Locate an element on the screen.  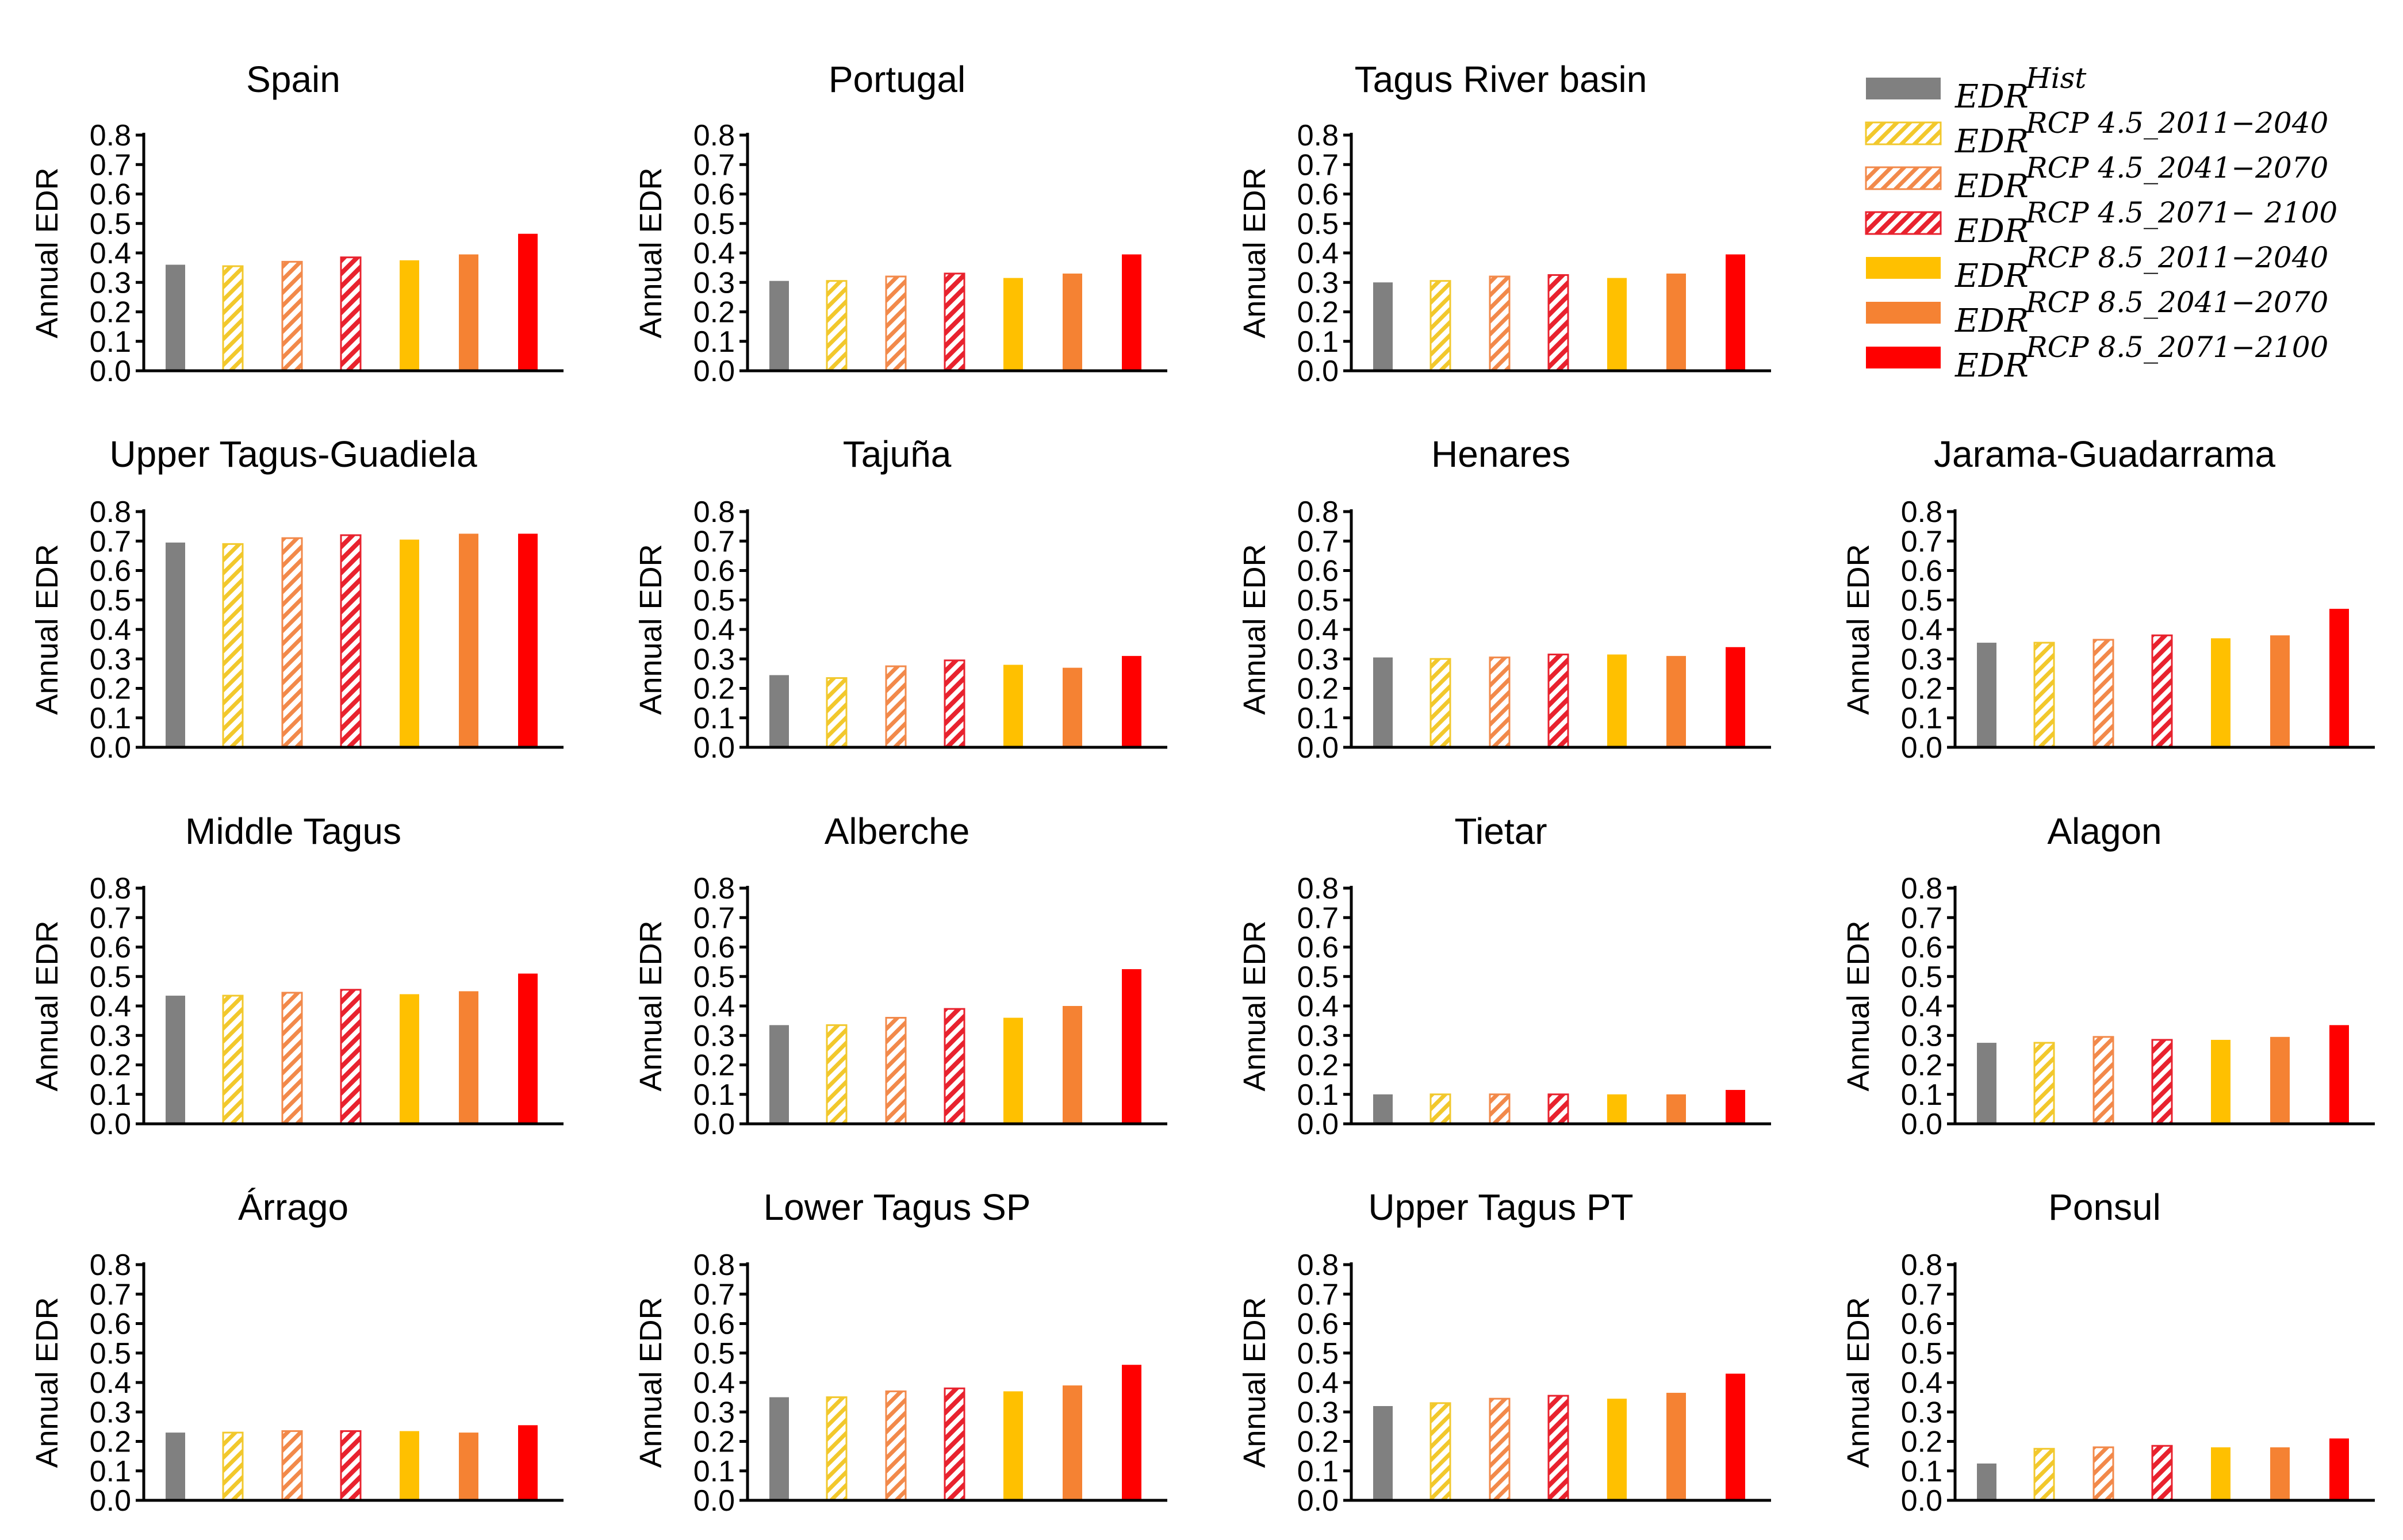
y-tick-label: 0.1 is located at coordinates (111, 342).